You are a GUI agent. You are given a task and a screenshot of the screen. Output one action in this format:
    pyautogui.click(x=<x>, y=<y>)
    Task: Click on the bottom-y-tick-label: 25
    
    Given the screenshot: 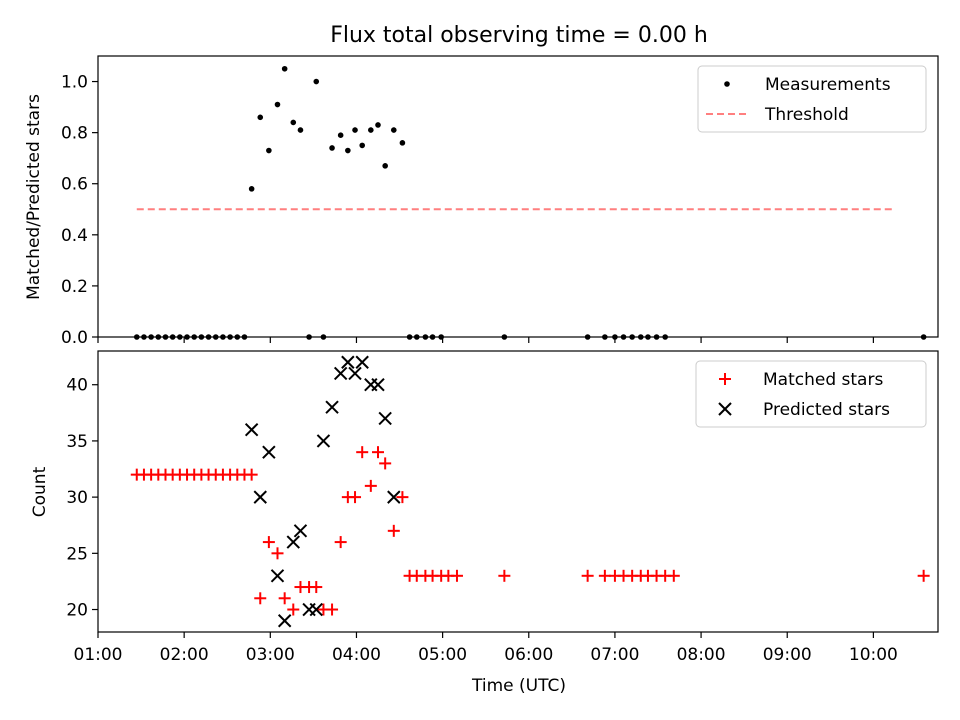 What is the action you would take?
    pyautogui.click(x=77, y=554)
    